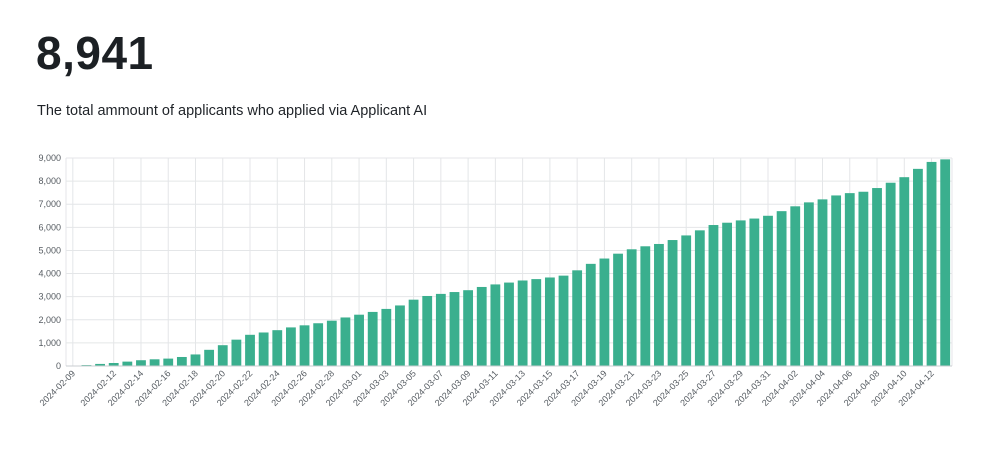 This screenshot has height=467, width=1000. Describe the element at coordinates (49, 158) in the screenshot. I see `y-tick-label: 9,000` at that location.